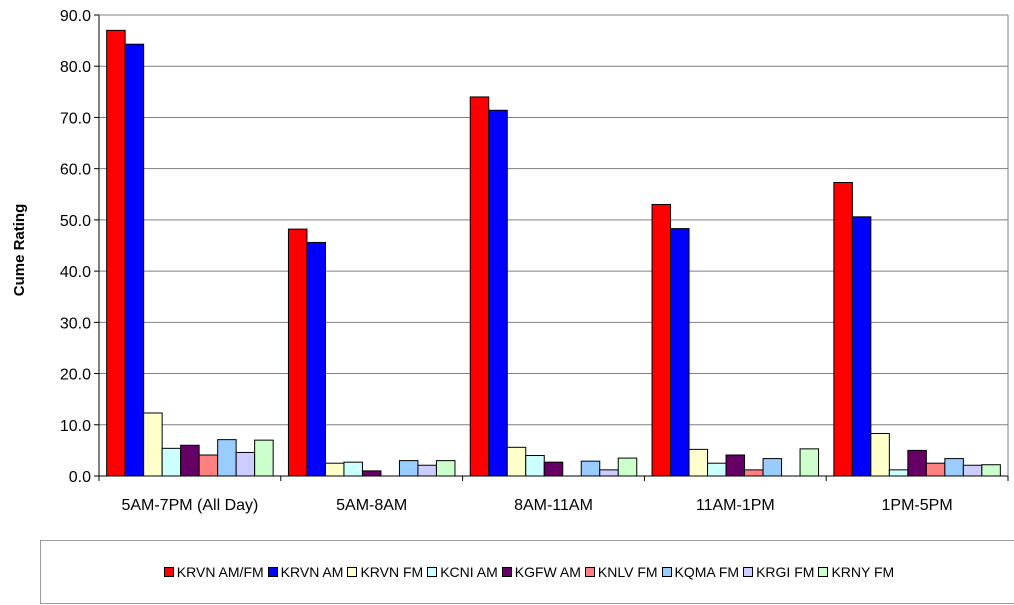 The width and height of the screenshot is (1014, 605). I want to click on y-tick-label: 60.0, so click(75, 170).